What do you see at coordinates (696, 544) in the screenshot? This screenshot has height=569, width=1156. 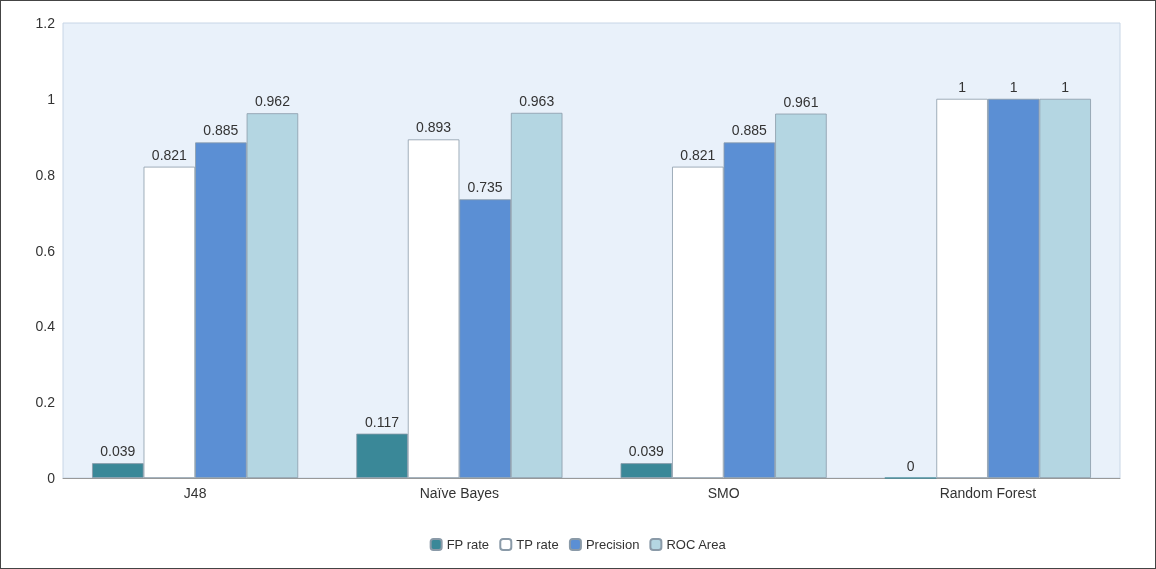 I see `legend-label: ROC Area` at bounding box center [696, 544].